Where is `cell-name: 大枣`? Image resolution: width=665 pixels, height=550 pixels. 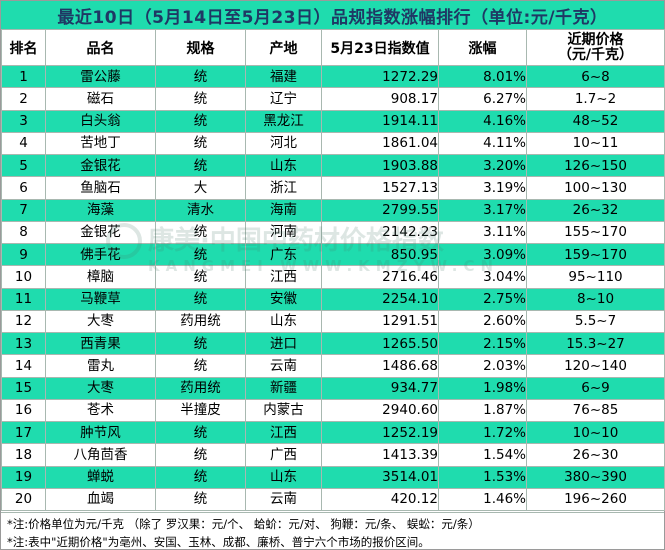 cell-name: 大枣 is located at coordinates (100, 321).